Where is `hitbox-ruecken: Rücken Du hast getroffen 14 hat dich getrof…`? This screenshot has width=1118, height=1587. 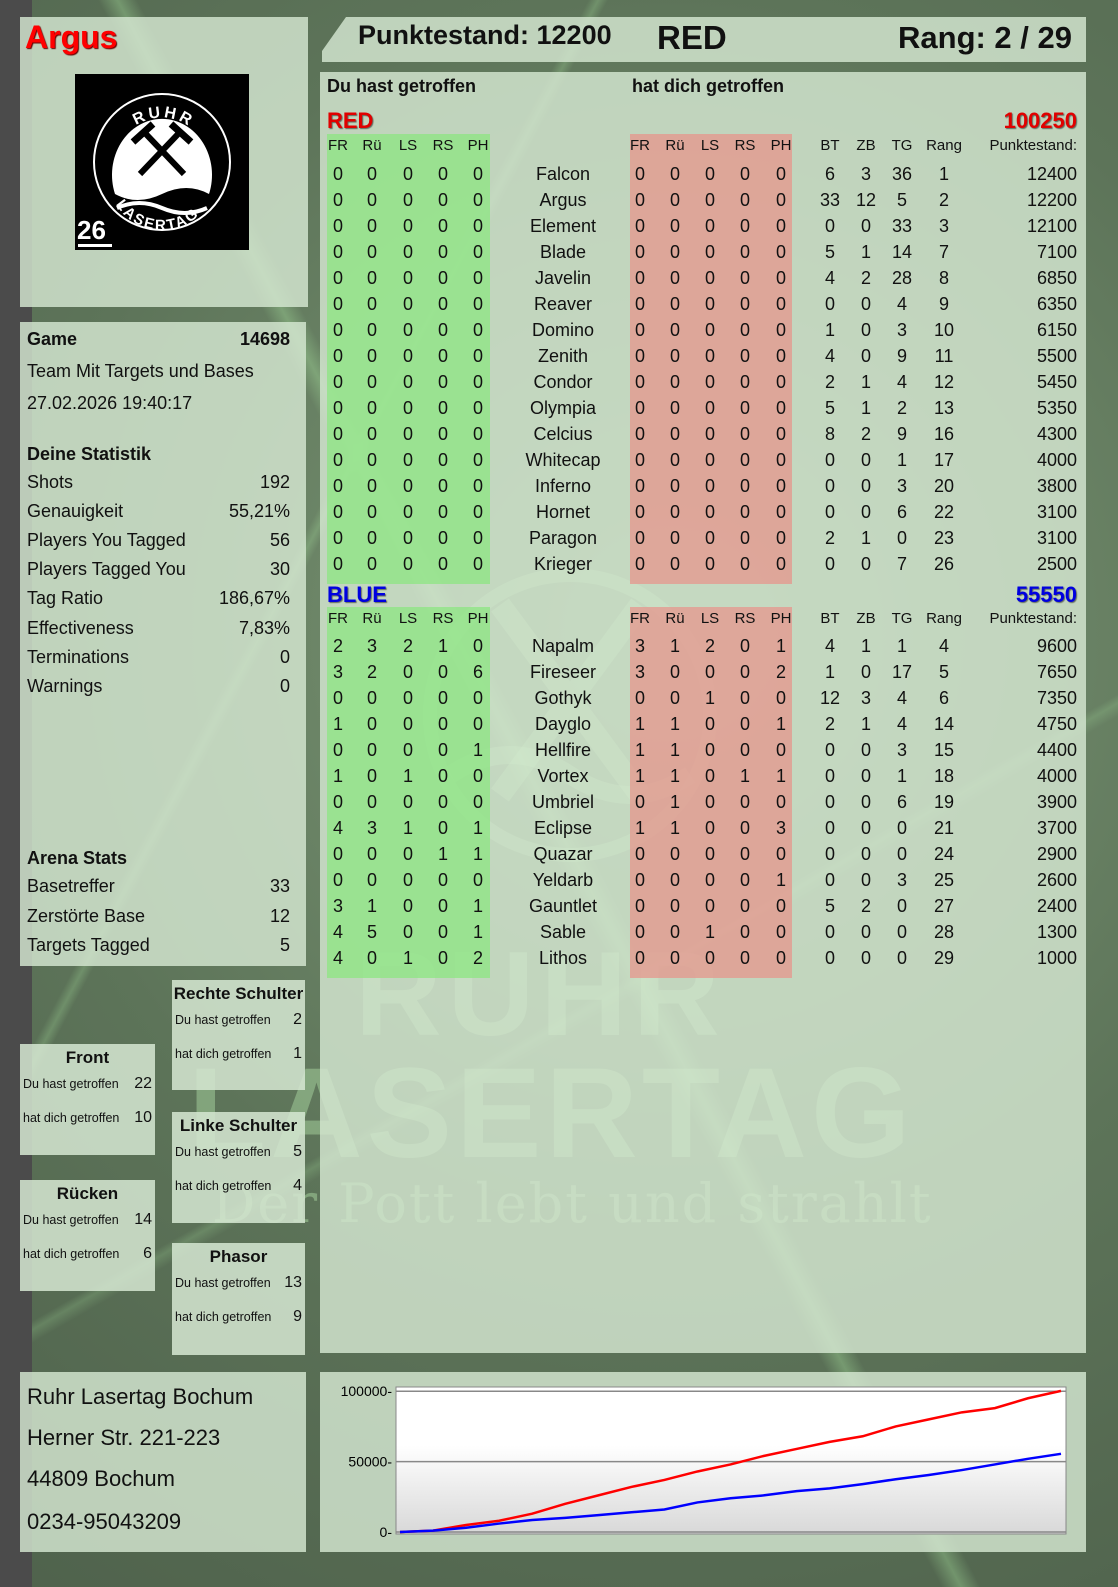
hitbox-ruecken: Rücken Du hast getroffen 14 hat dich getrof… is located at coordinates (87, 1235).